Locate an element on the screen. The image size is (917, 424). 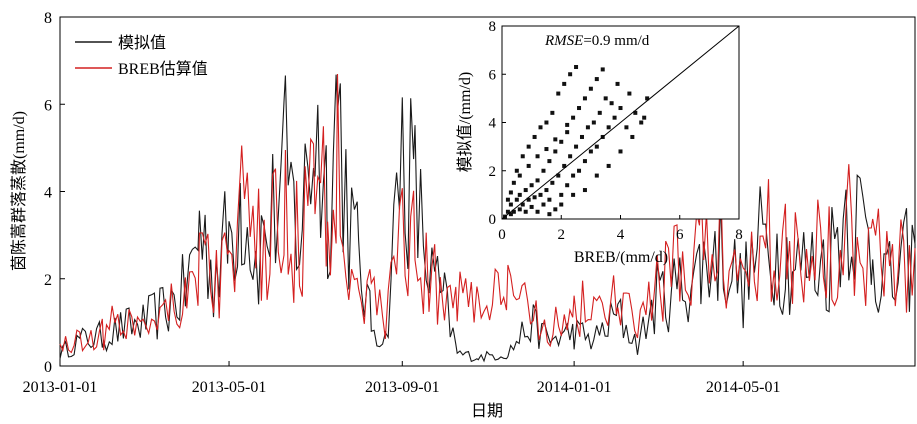
inset-x-tick-label: 2 is located at coordinates (562, 235).